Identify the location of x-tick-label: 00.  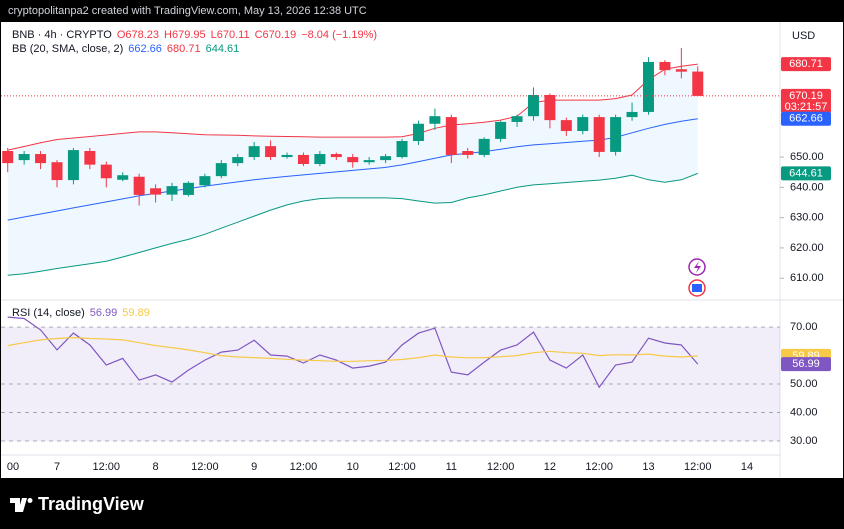
(13, 467).